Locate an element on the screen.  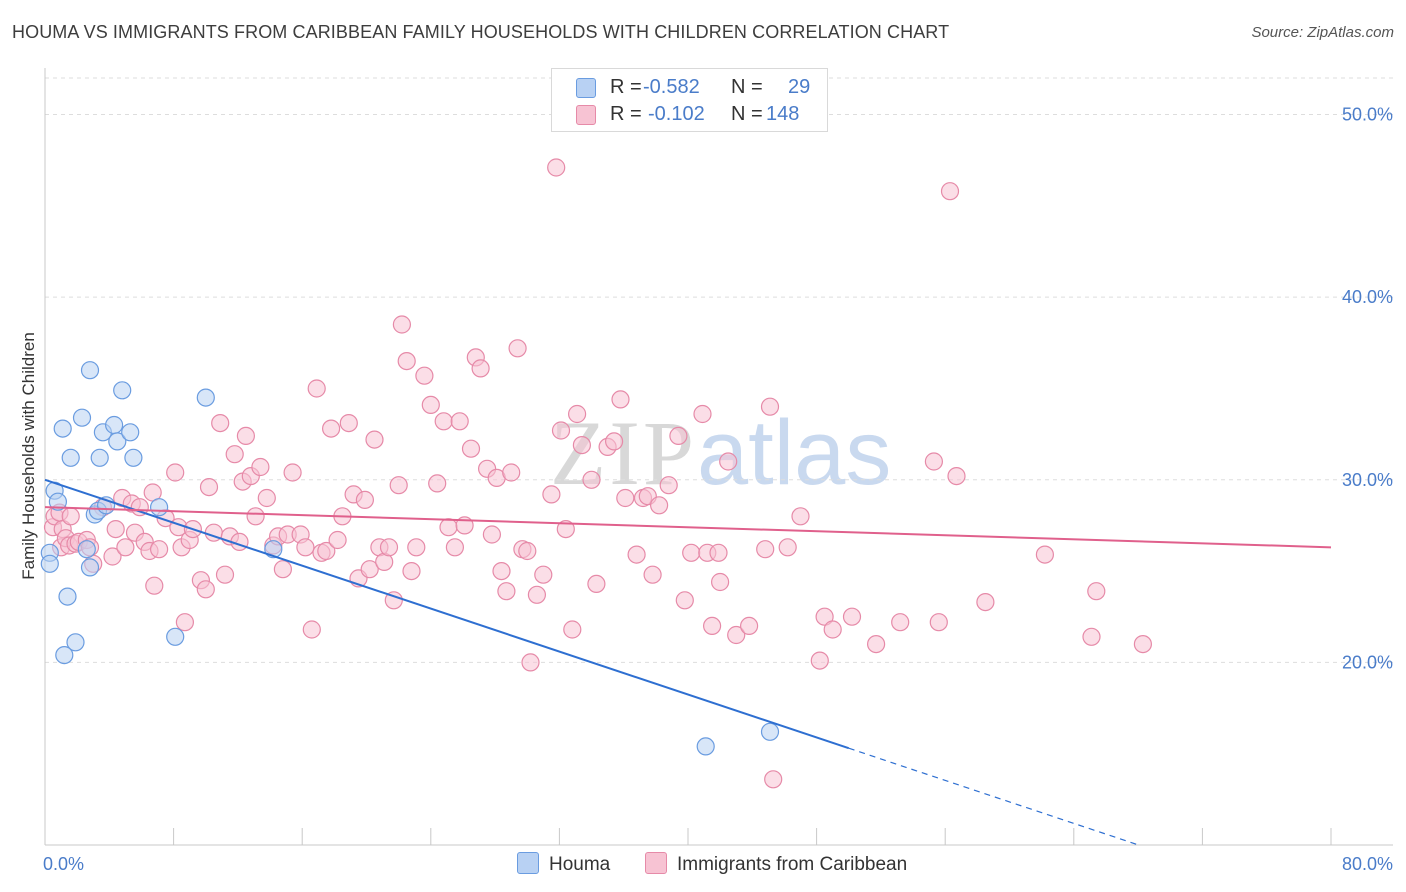
legend-item-houma: Houma is located at coordinates (563, 864).